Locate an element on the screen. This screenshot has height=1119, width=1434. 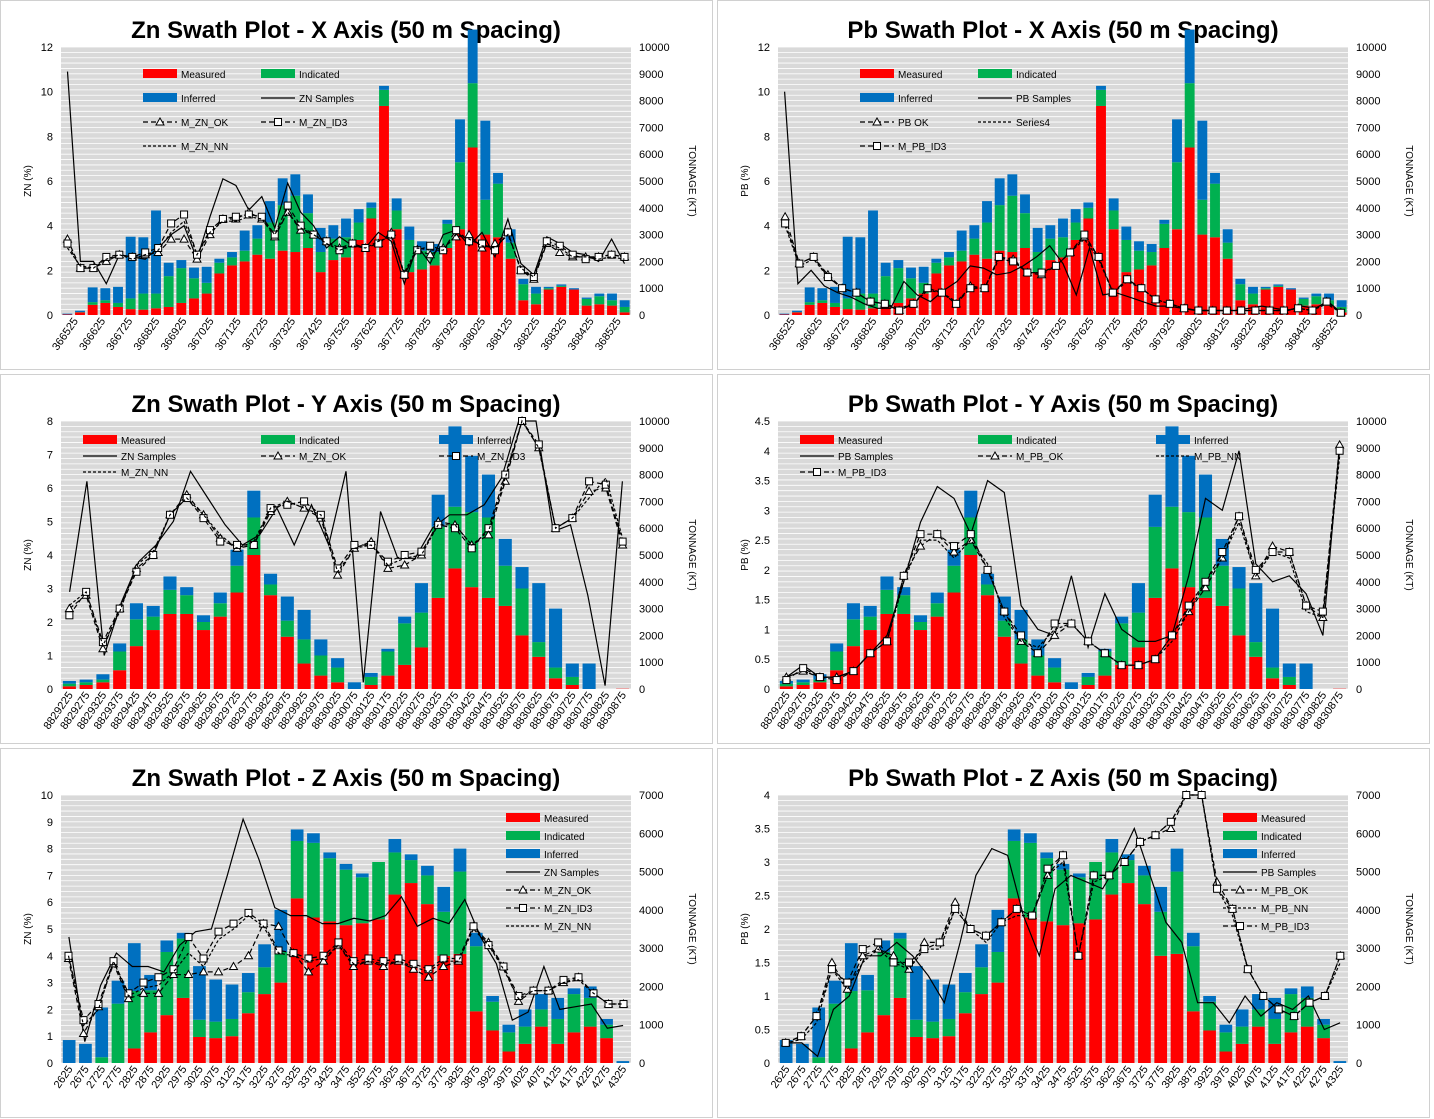
legend-label: PB OK is located at coordinates (913, 123).